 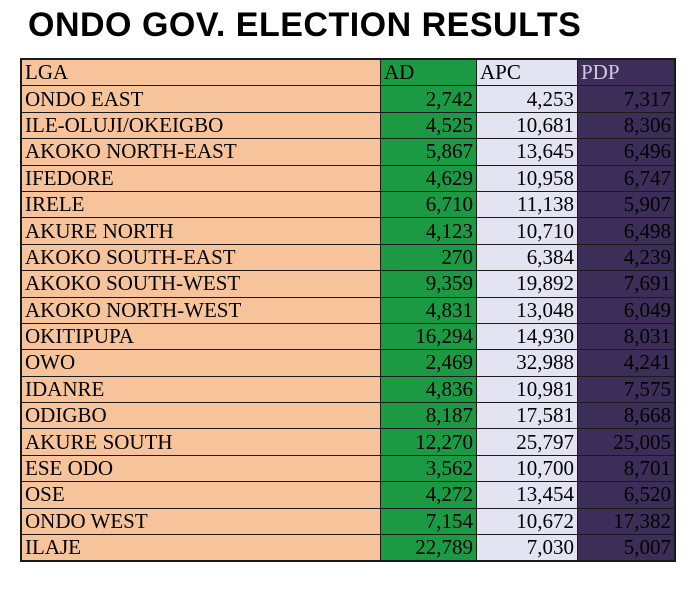 What do you see at coordinates (428, 521) in the screenshot?
I see `ad-votes-cell: 7,154` at bounding box center [428, 521].